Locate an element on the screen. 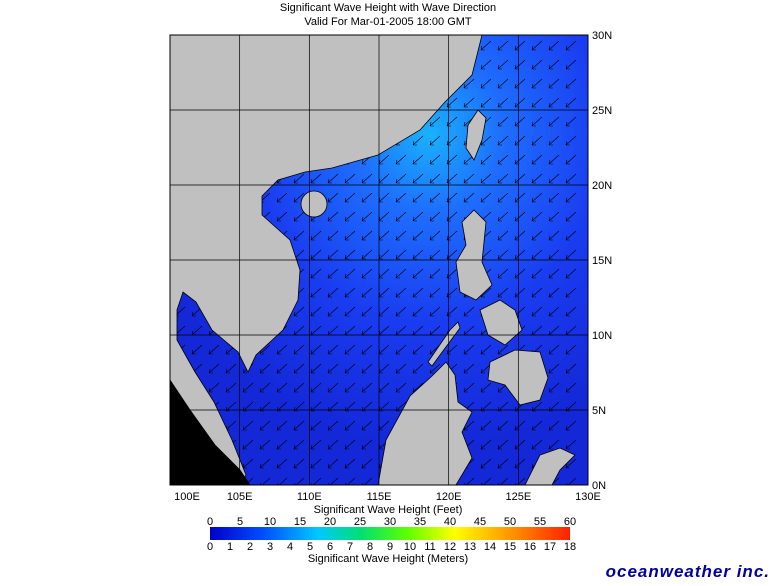  lat-tick-label: 20N is located at coordinates (602, 186).